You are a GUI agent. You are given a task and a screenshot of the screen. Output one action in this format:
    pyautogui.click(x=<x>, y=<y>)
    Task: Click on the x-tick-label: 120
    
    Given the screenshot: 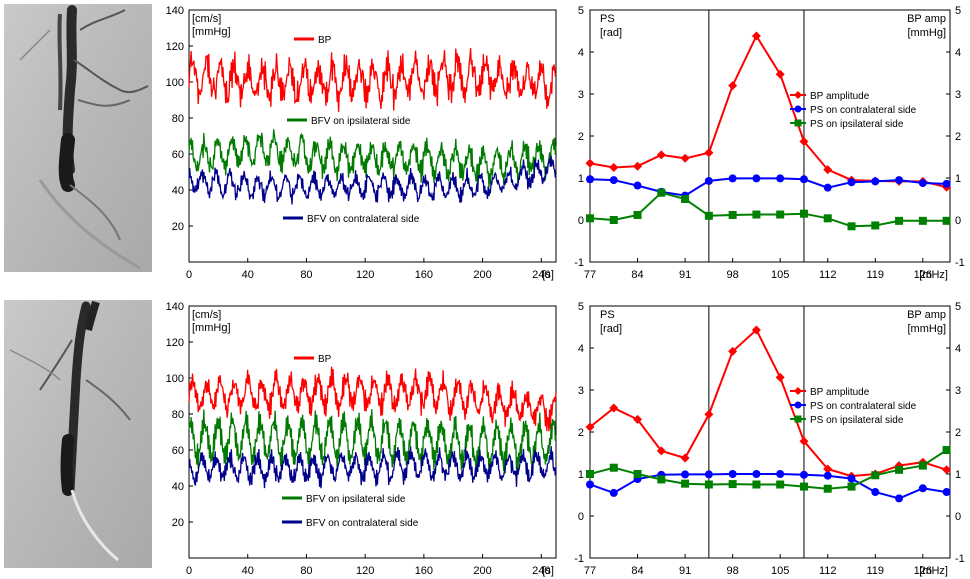 What is the action you would take?
    pyautogui.click(x=365, y=275)
    